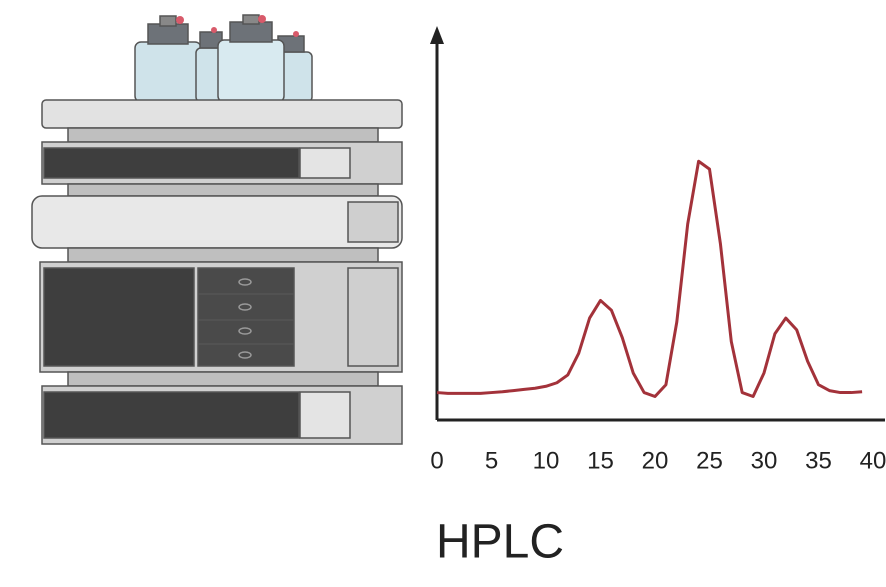  What do you see at coordinates (818, 460) in the screenshot?
I see `x-tick-label: 35` at bounding box center [818, 460].